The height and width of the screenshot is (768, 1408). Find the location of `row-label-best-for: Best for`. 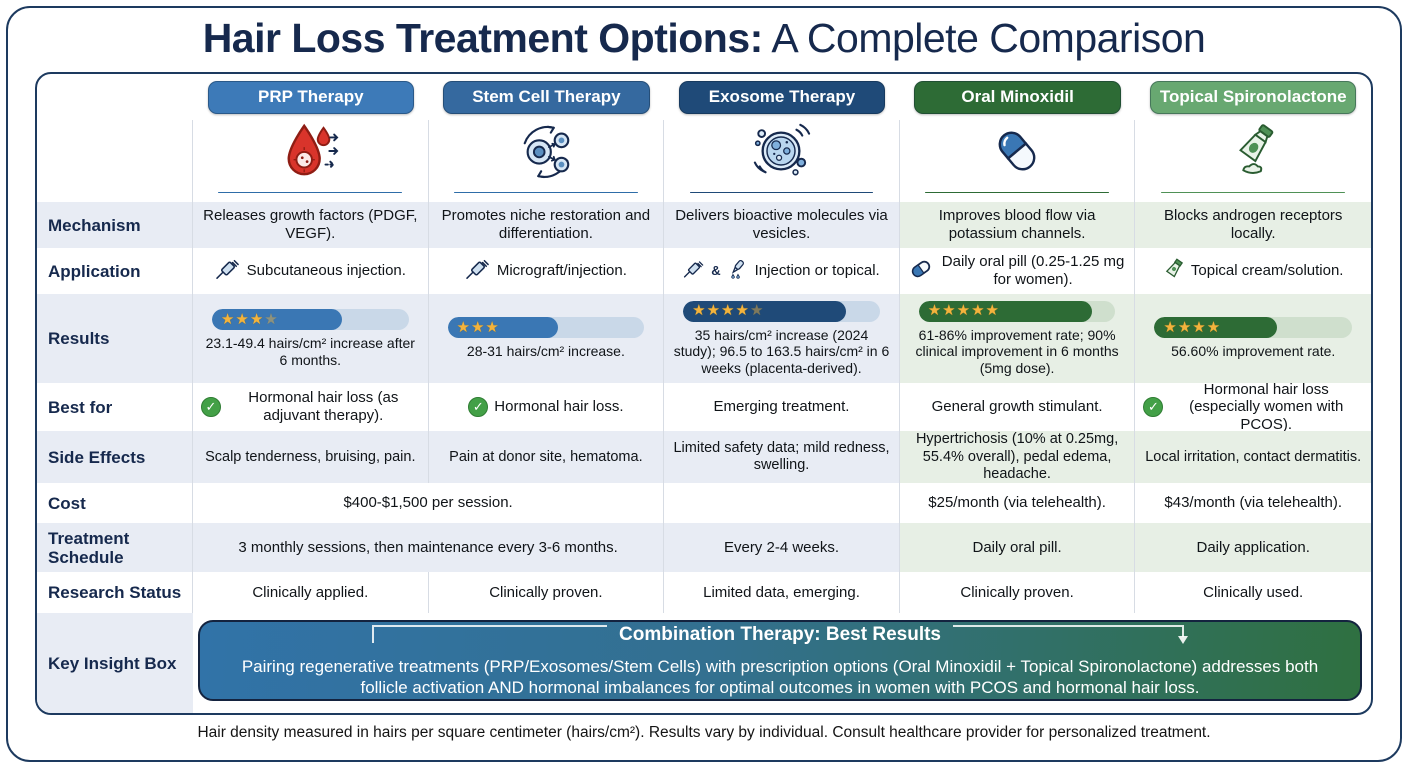

row-label-best-for: Best for is located at coordinates (115, 407).